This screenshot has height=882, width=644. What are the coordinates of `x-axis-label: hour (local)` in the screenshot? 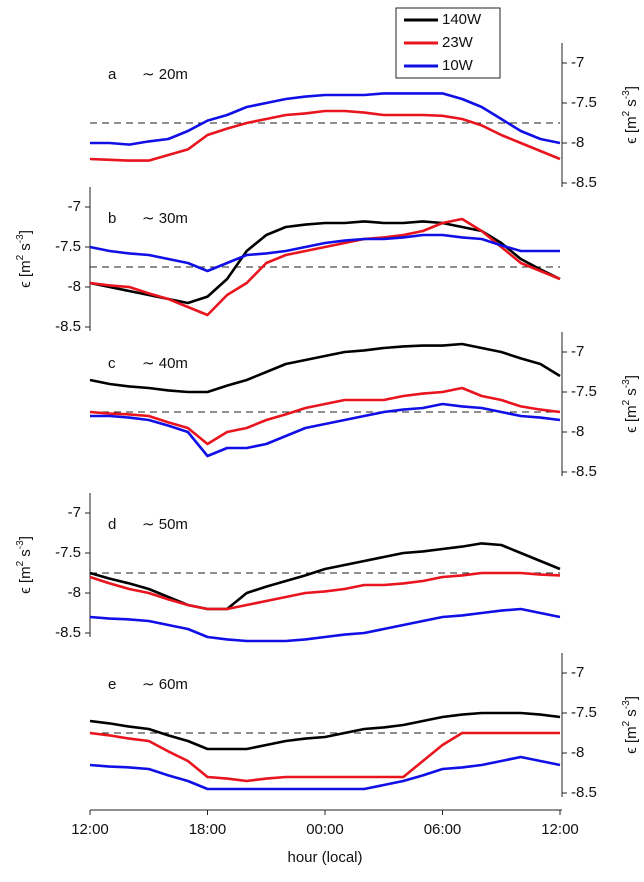 It's located at (324, 857).